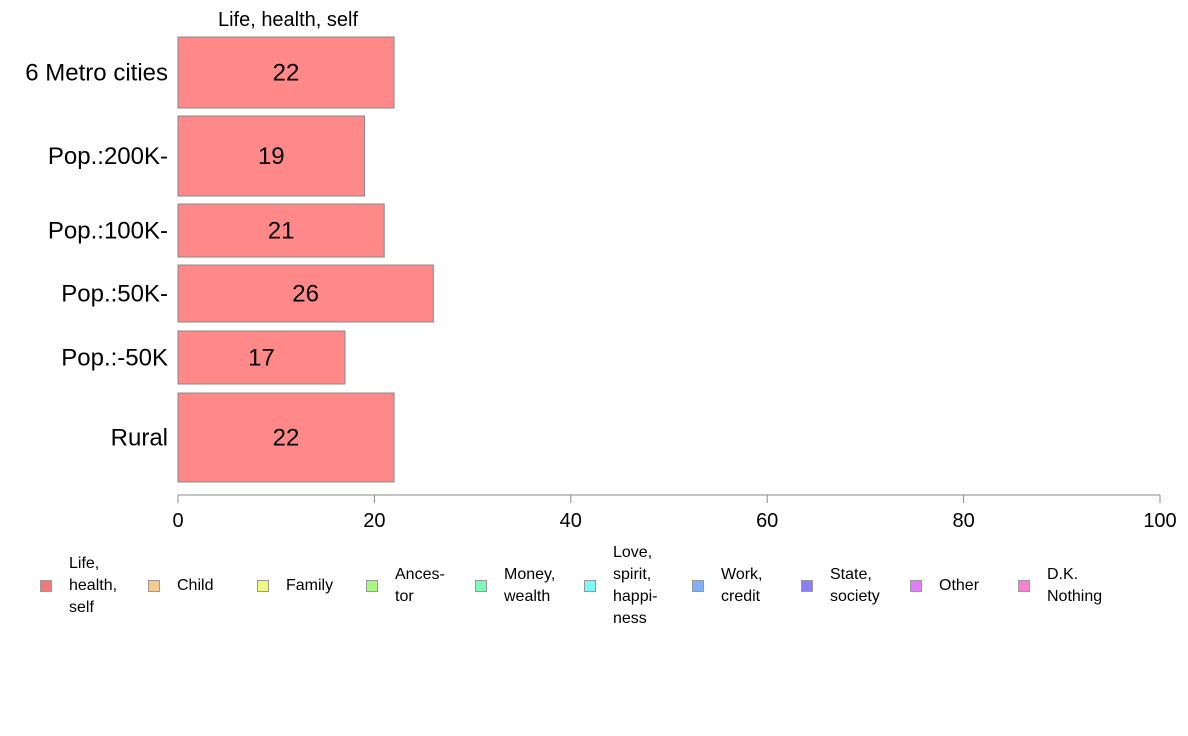 This screenshot has width=1188, height=736. I want to click on bar-value-label: 19, so click(271, 156).